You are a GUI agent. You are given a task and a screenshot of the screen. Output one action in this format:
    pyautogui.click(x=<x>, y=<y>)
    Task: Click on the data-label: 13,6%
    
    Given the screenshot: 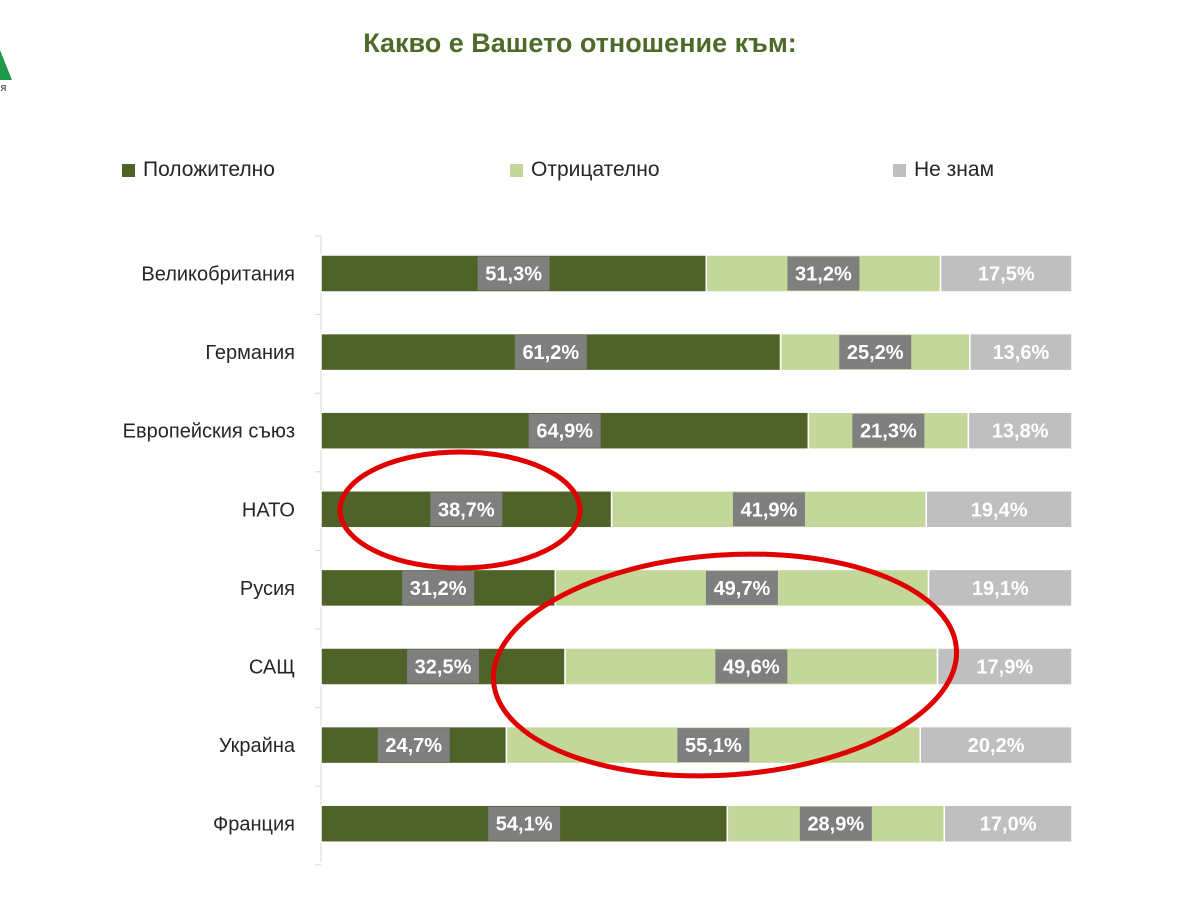 What is the action you would take?
    pyautogui.click(x=1021, y=353)
    